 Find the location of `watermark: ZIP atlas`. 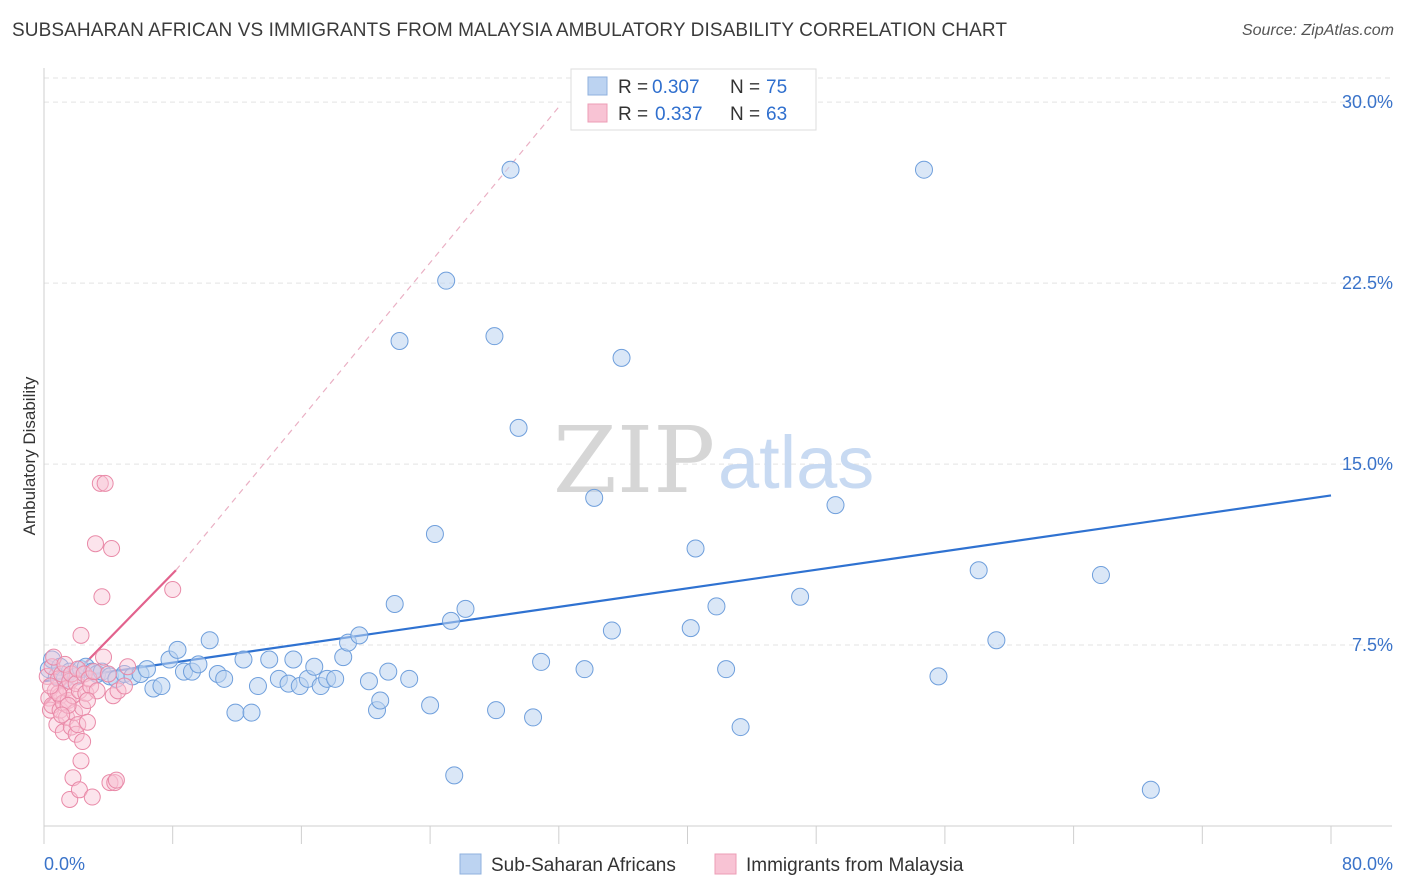

watermark: ZIP atlas is located at coordinates (713, 460).